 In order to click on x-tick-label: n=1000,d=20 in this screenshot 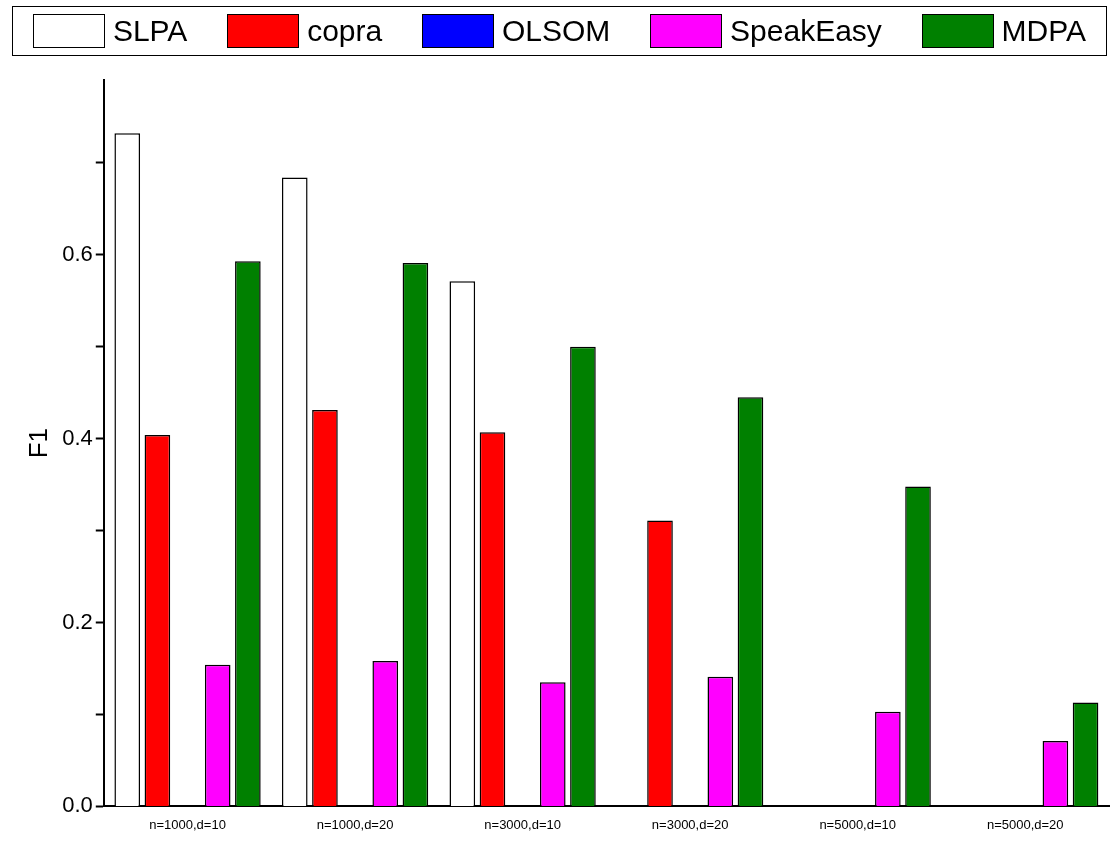, I will do `click(355, 824)`.